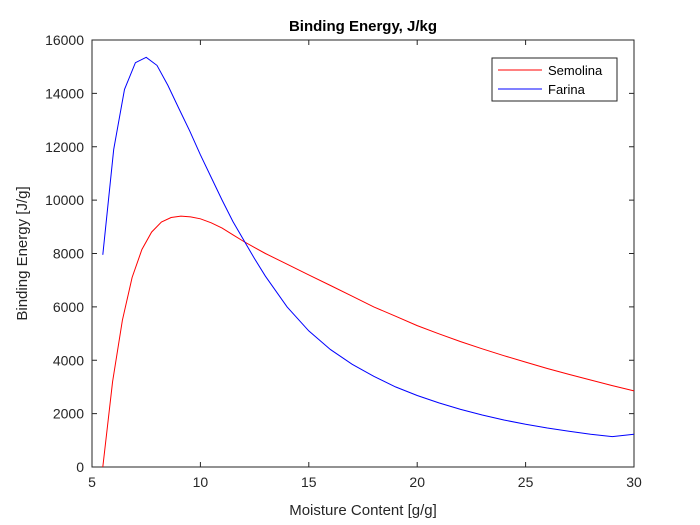 The height and width of the screenshot is (525, 700). What do you see at coordinates (363, 26) in the screenshot?
I see `chart-title: Binding Energy, J/kg` at bounding box center [363, 26].